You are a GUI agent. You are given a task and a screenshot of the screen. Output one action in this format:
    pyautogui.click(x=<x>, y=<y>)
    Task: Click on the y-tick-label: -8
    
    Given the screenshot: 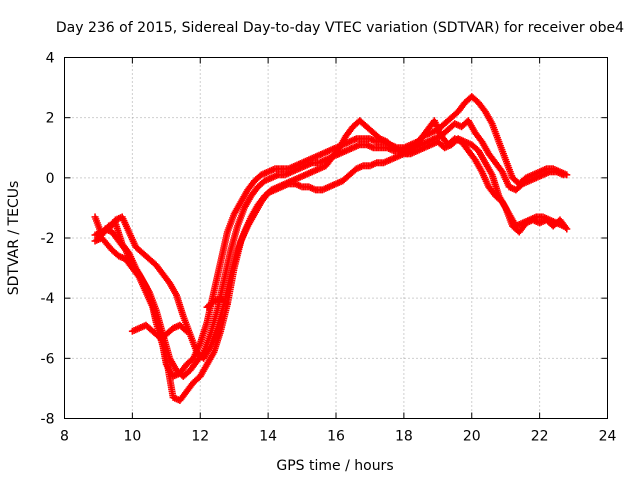 What is the action you would take?
    pyautogui.click(x=48, y=420)
    